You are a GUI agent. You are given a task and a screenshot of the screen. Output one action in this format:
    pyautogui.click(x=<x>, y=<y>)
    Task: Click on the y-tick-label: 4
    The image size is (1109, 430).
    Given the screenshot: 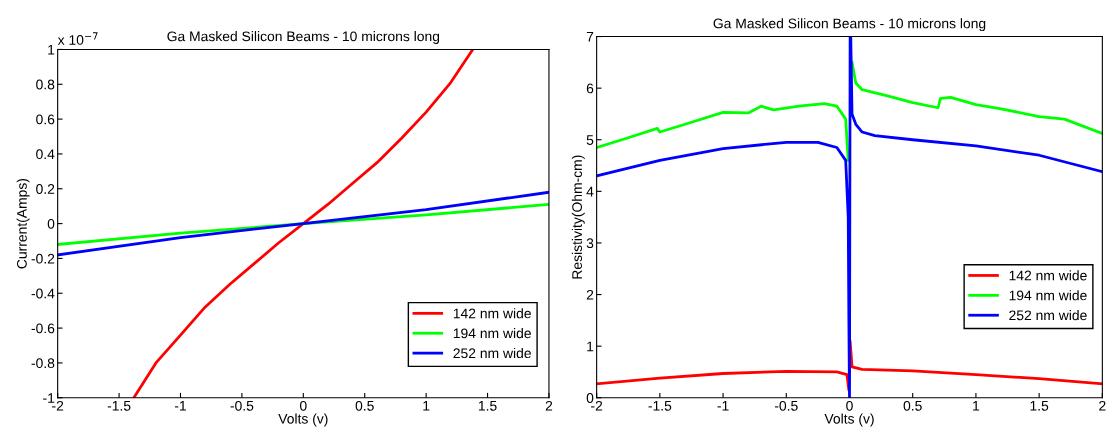 What is the action you would take?
    pyautogui.click(x=590, y=191)
    